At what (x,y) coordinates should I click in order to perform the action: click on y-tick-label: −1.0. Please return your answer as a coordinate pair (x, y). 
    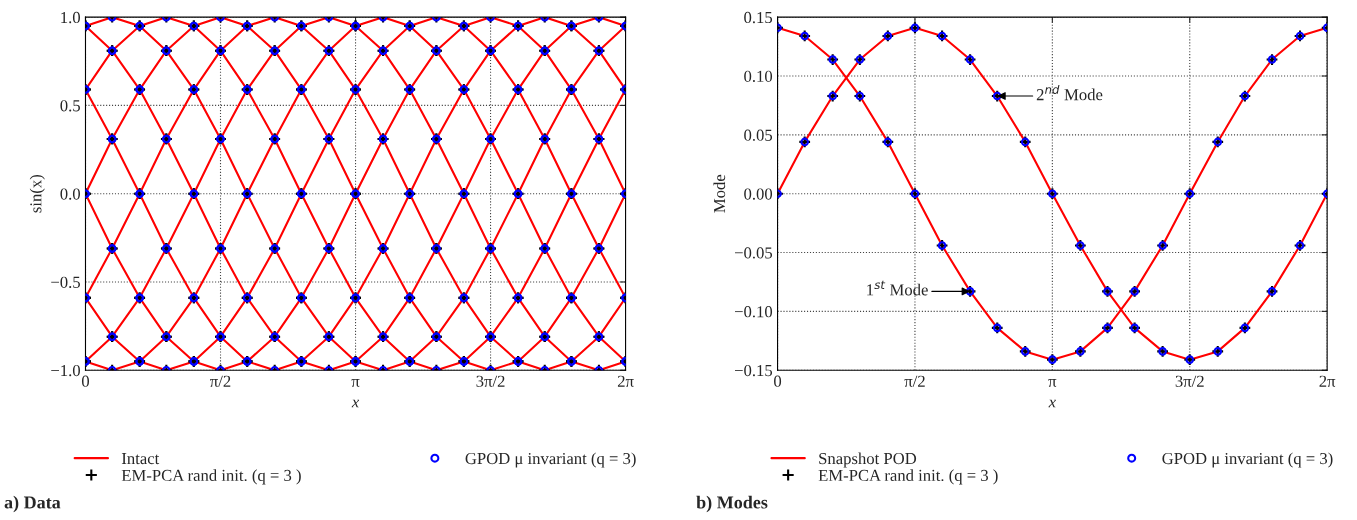
    Looking at the image, I should click on (65, 370).